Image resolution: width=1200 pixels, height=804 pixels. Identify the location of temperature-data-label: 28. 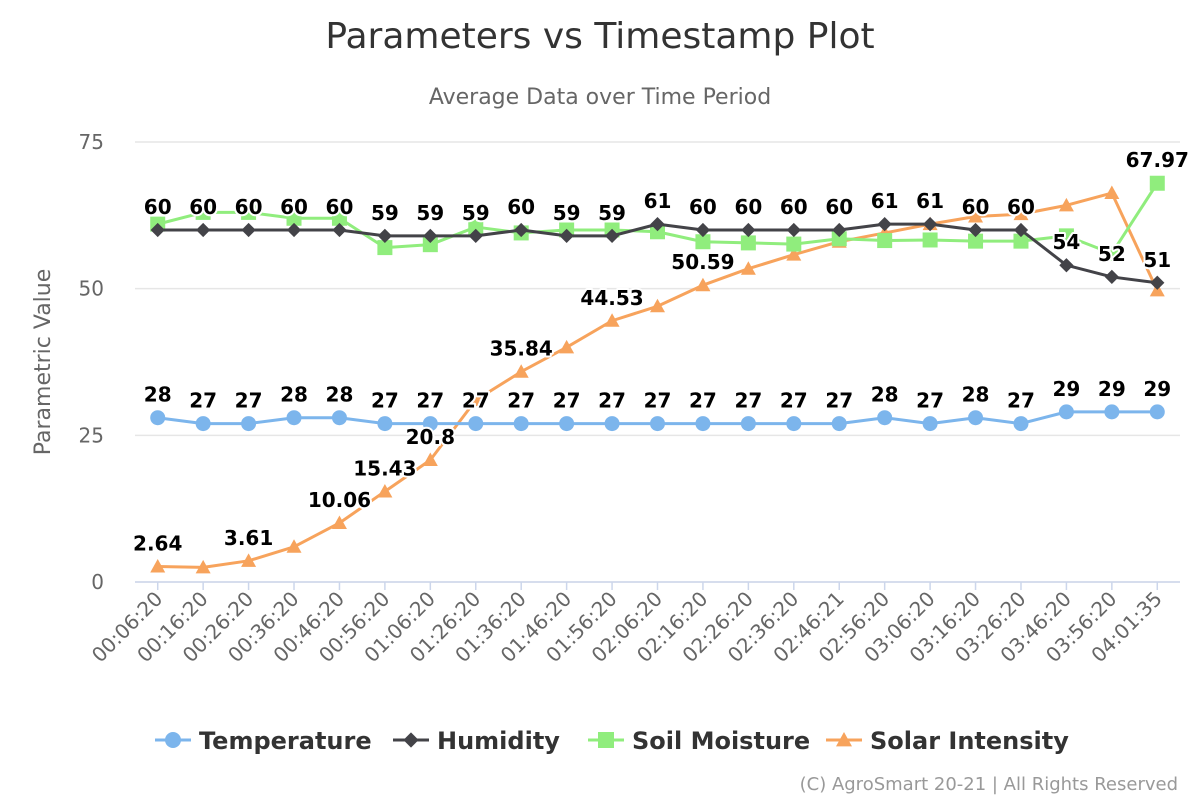
(294, 395).